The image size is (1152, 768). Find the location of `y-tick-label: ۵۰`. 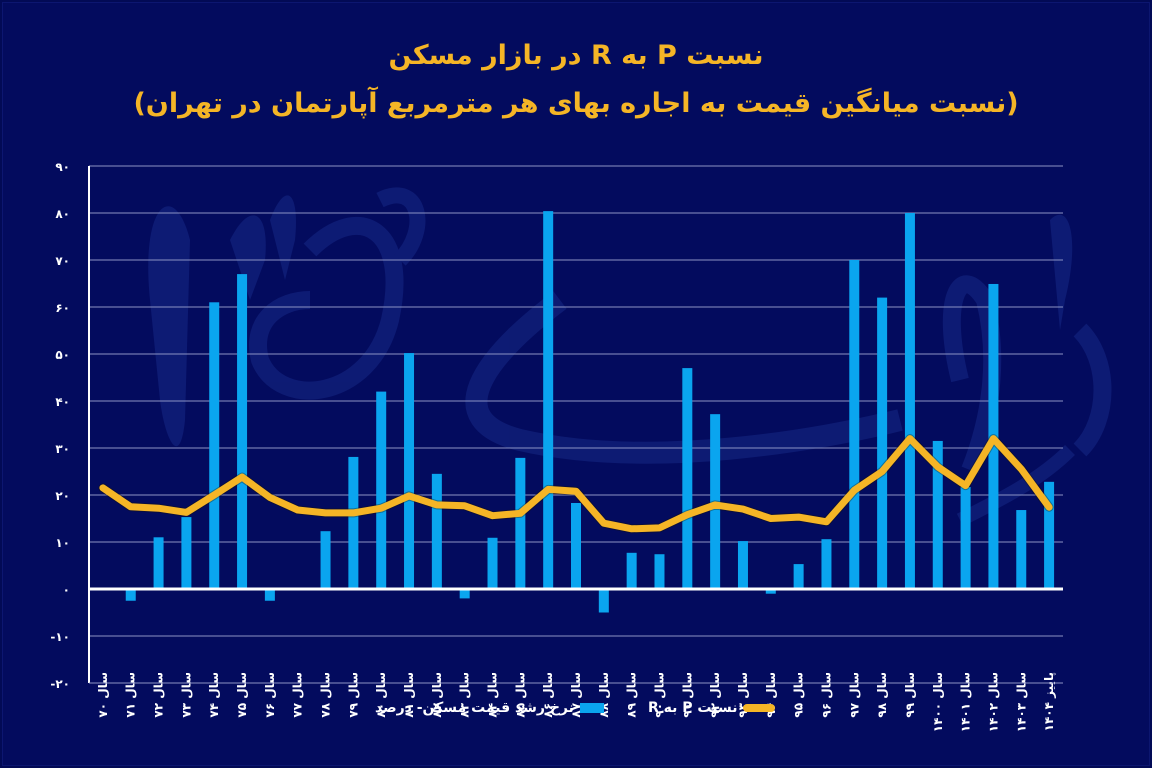

y-tick-label: ۵۰ is located at coordinates (62, 355).